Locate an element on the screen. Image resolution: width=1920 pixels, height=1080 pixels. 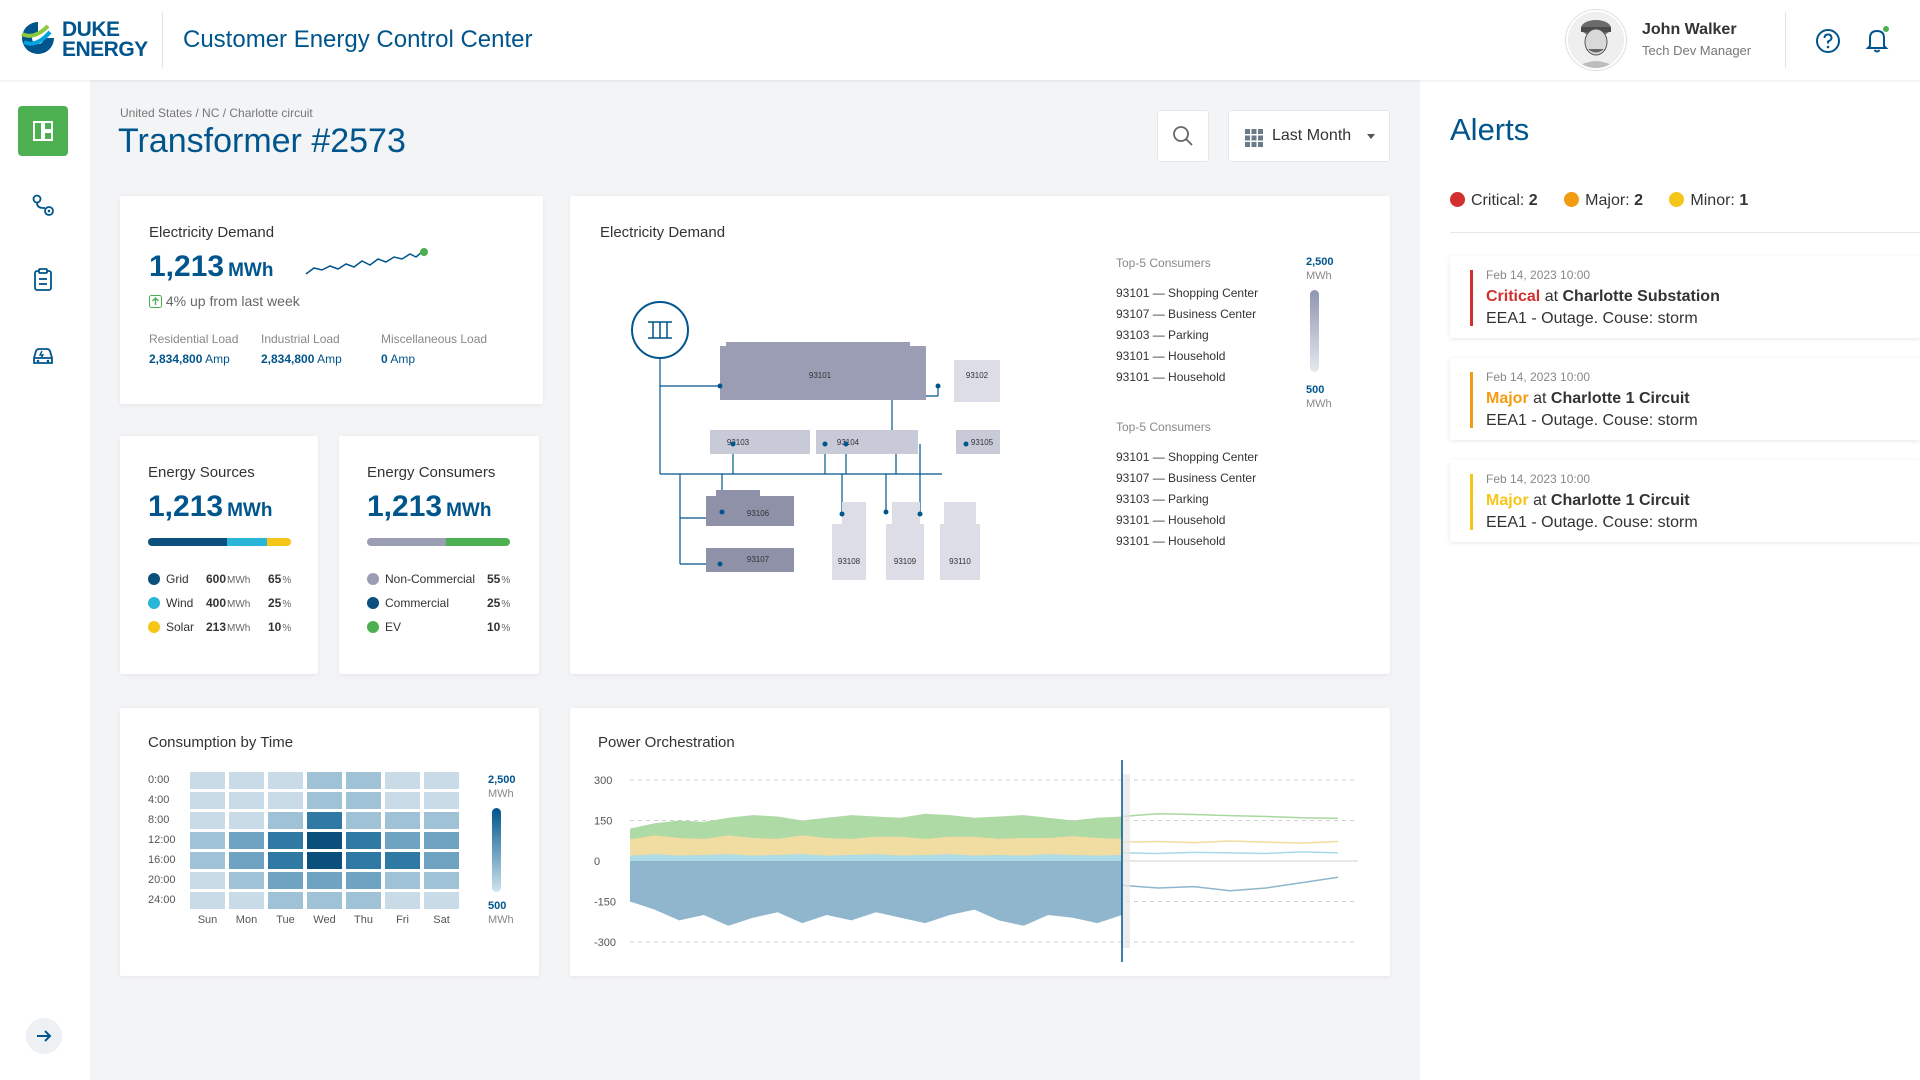
duke-energy-logo: DUKE ENERGY is located at coordinates (83, 39).